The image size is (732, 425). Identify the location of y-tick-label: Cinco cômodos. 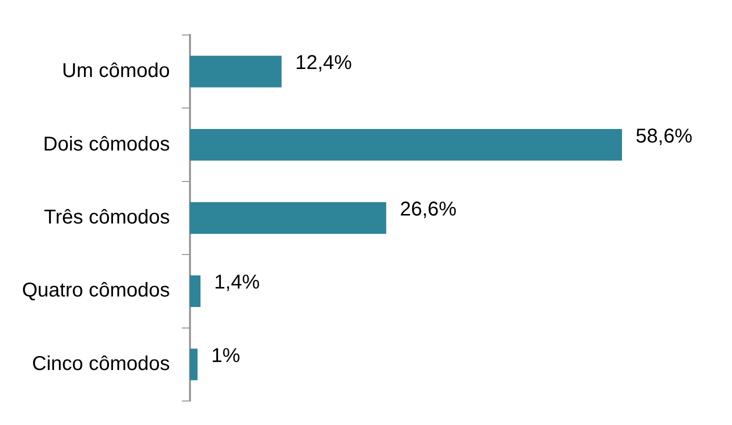
(101, 363).